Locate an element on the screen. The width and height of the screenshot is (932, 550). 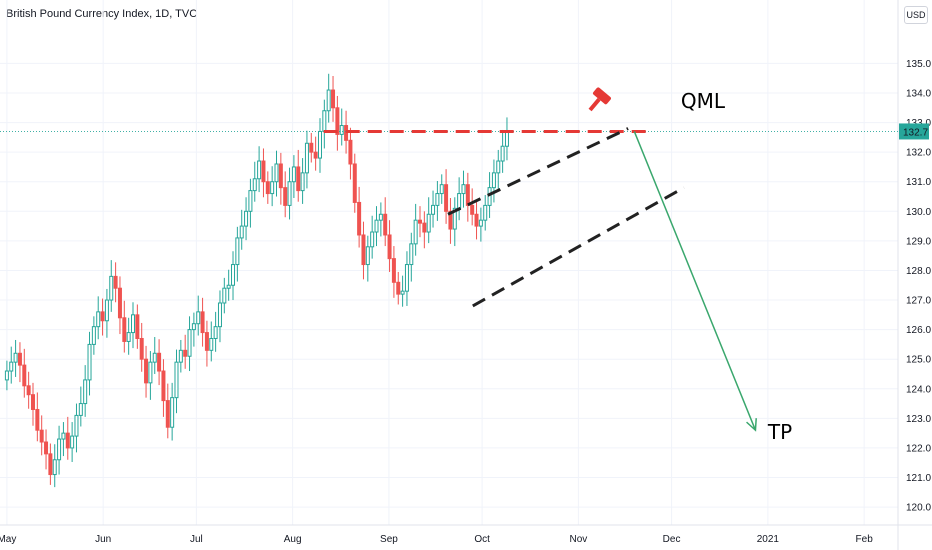
y-tick-label: 134.0 is located at coordinates (918, 94).